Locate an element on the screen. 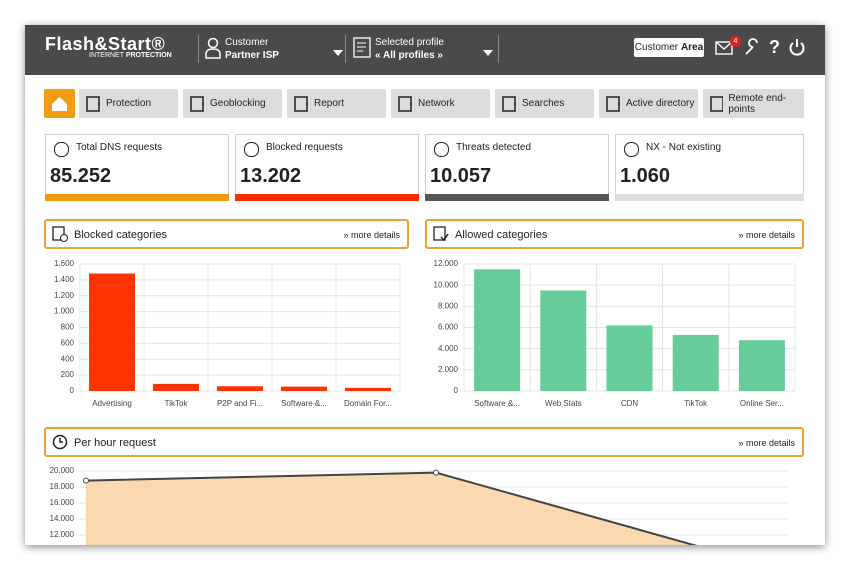  customer-value: Partner ISP is located at coordinates (252, 55).